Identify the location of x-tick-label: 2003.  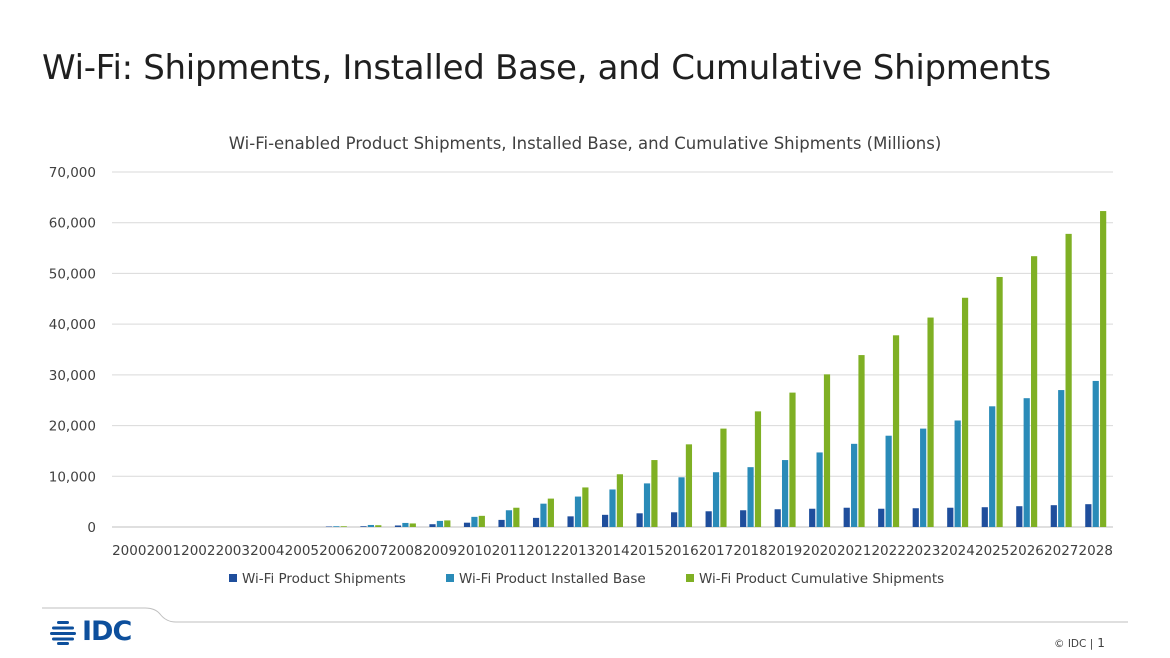
(233, 551).